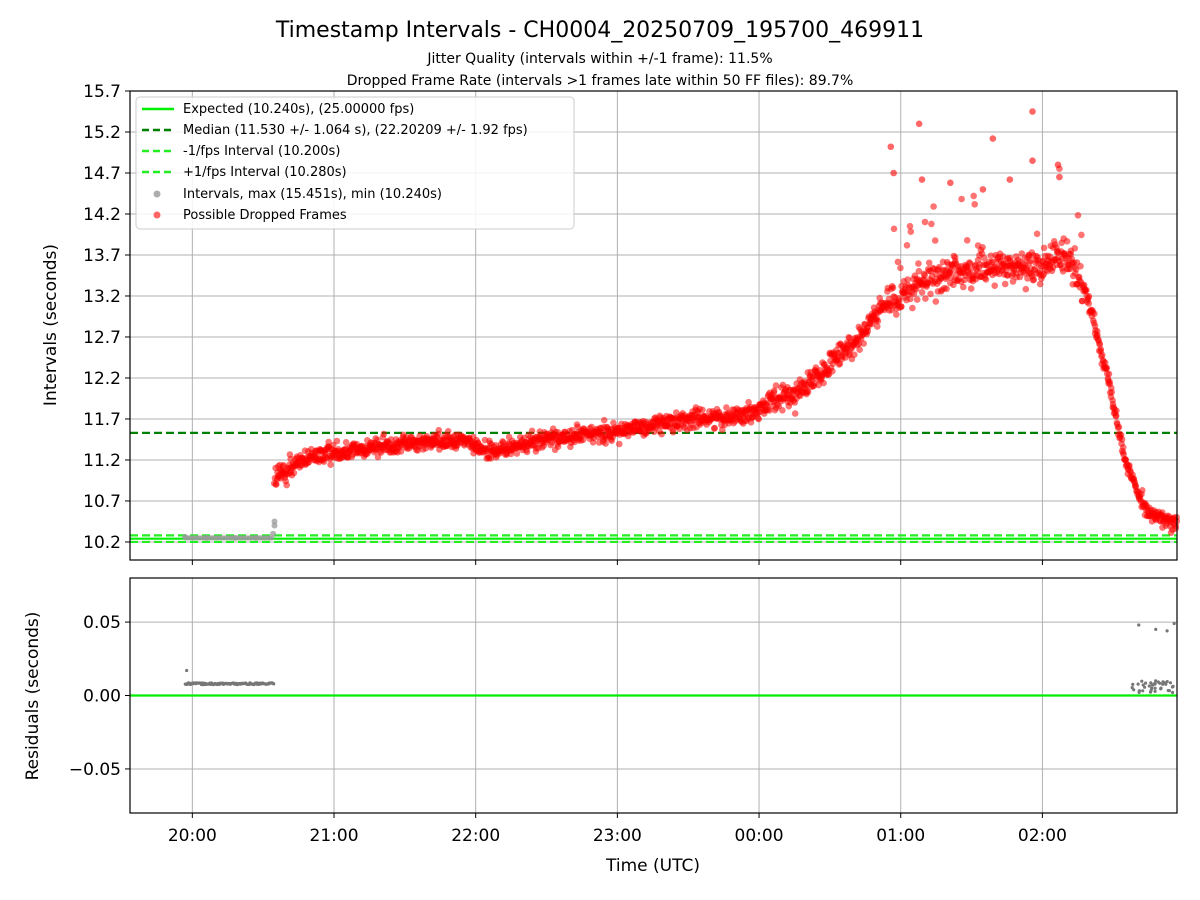  I want to click on legend-expected-label: Expected (10.240s), (25.00000 fps), so click(298, 109).